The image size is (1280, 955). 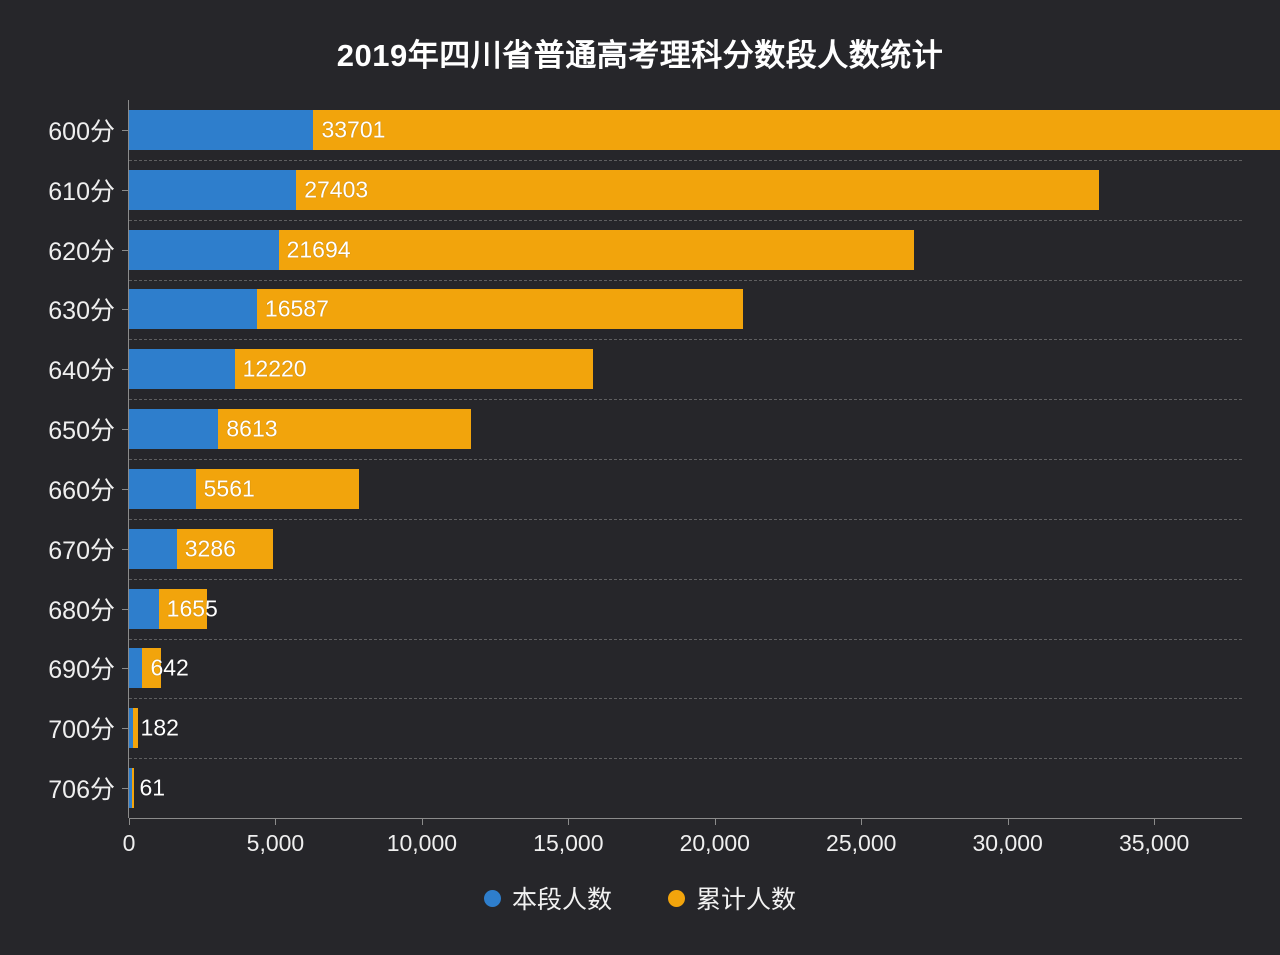 I want to click on x-axis-label: 0, so click(x=129, y=843).